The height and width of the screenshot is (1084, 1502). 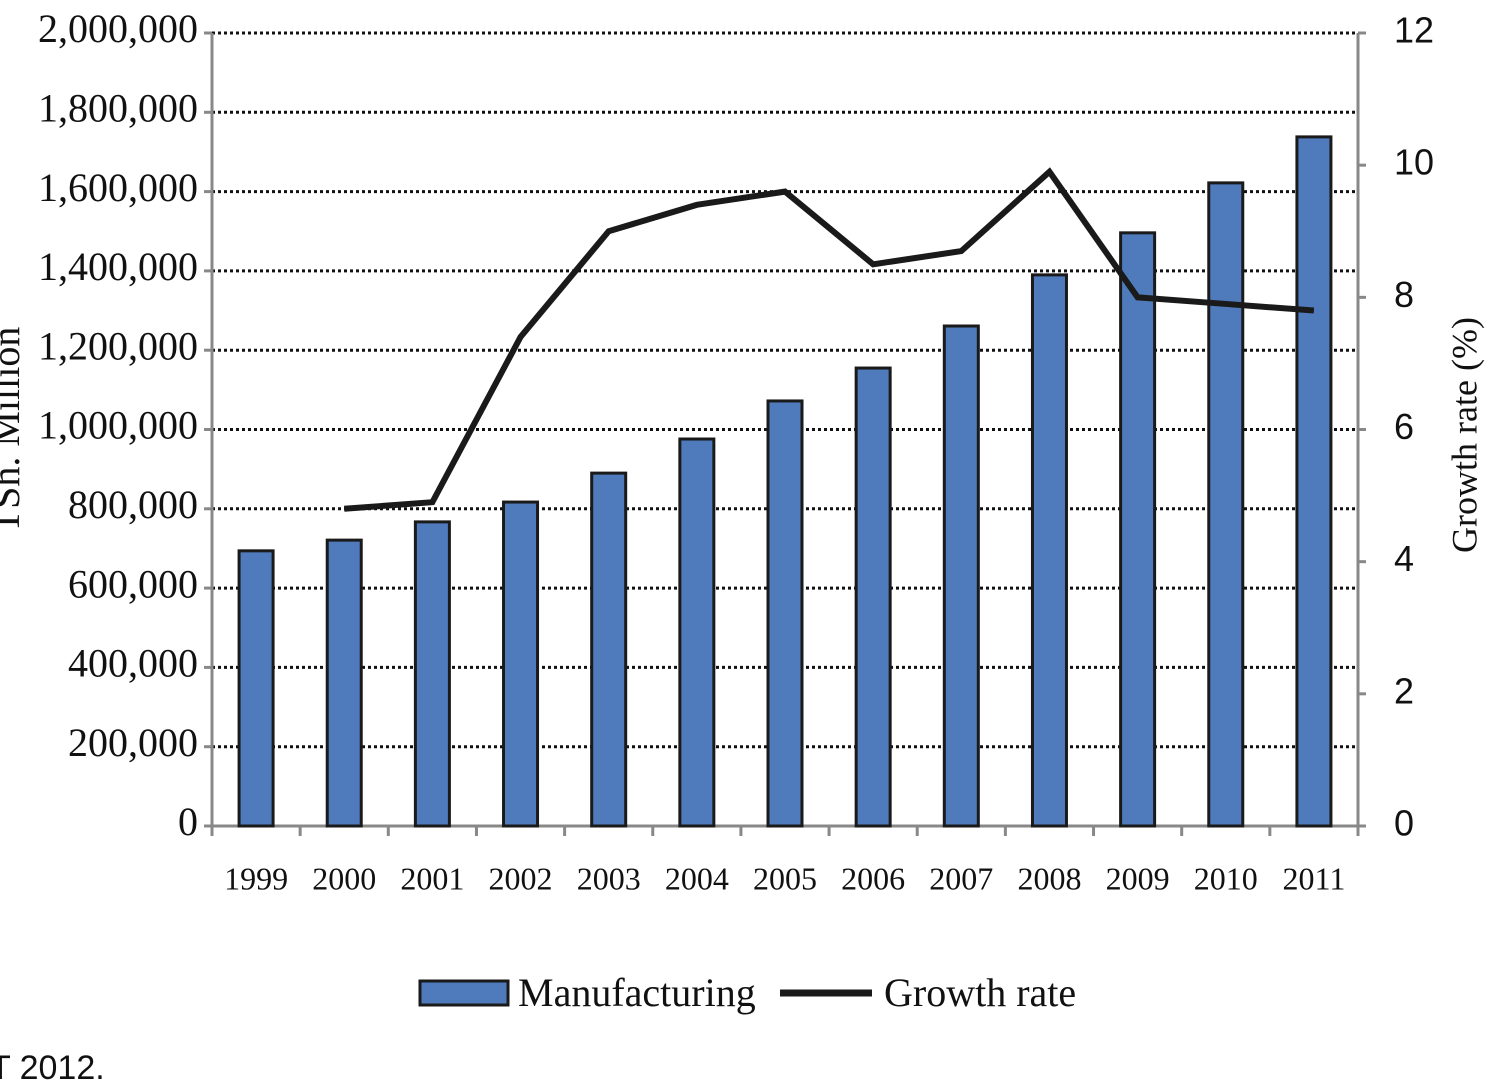 I want to click on legend-label: Manufacturing, so click(x=637, y=992).